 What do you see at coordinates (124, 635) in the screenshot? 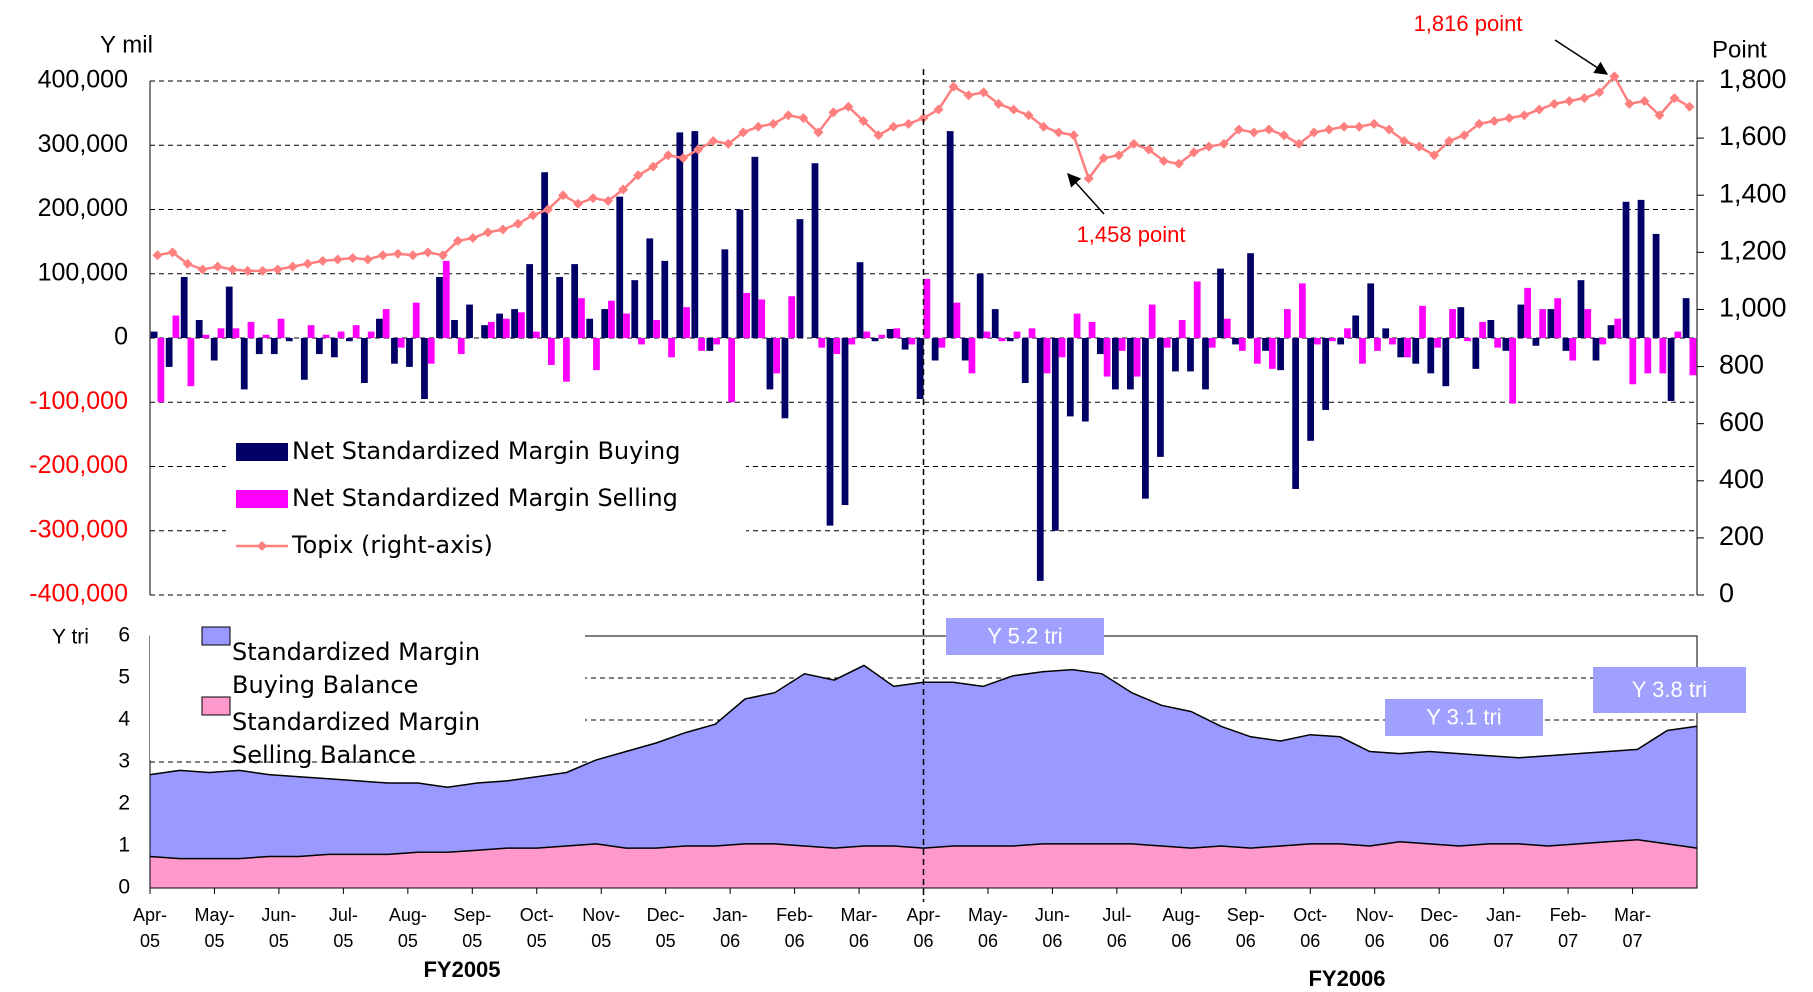
I see `y-tick-label: 6` at bounding box center [124, 635].